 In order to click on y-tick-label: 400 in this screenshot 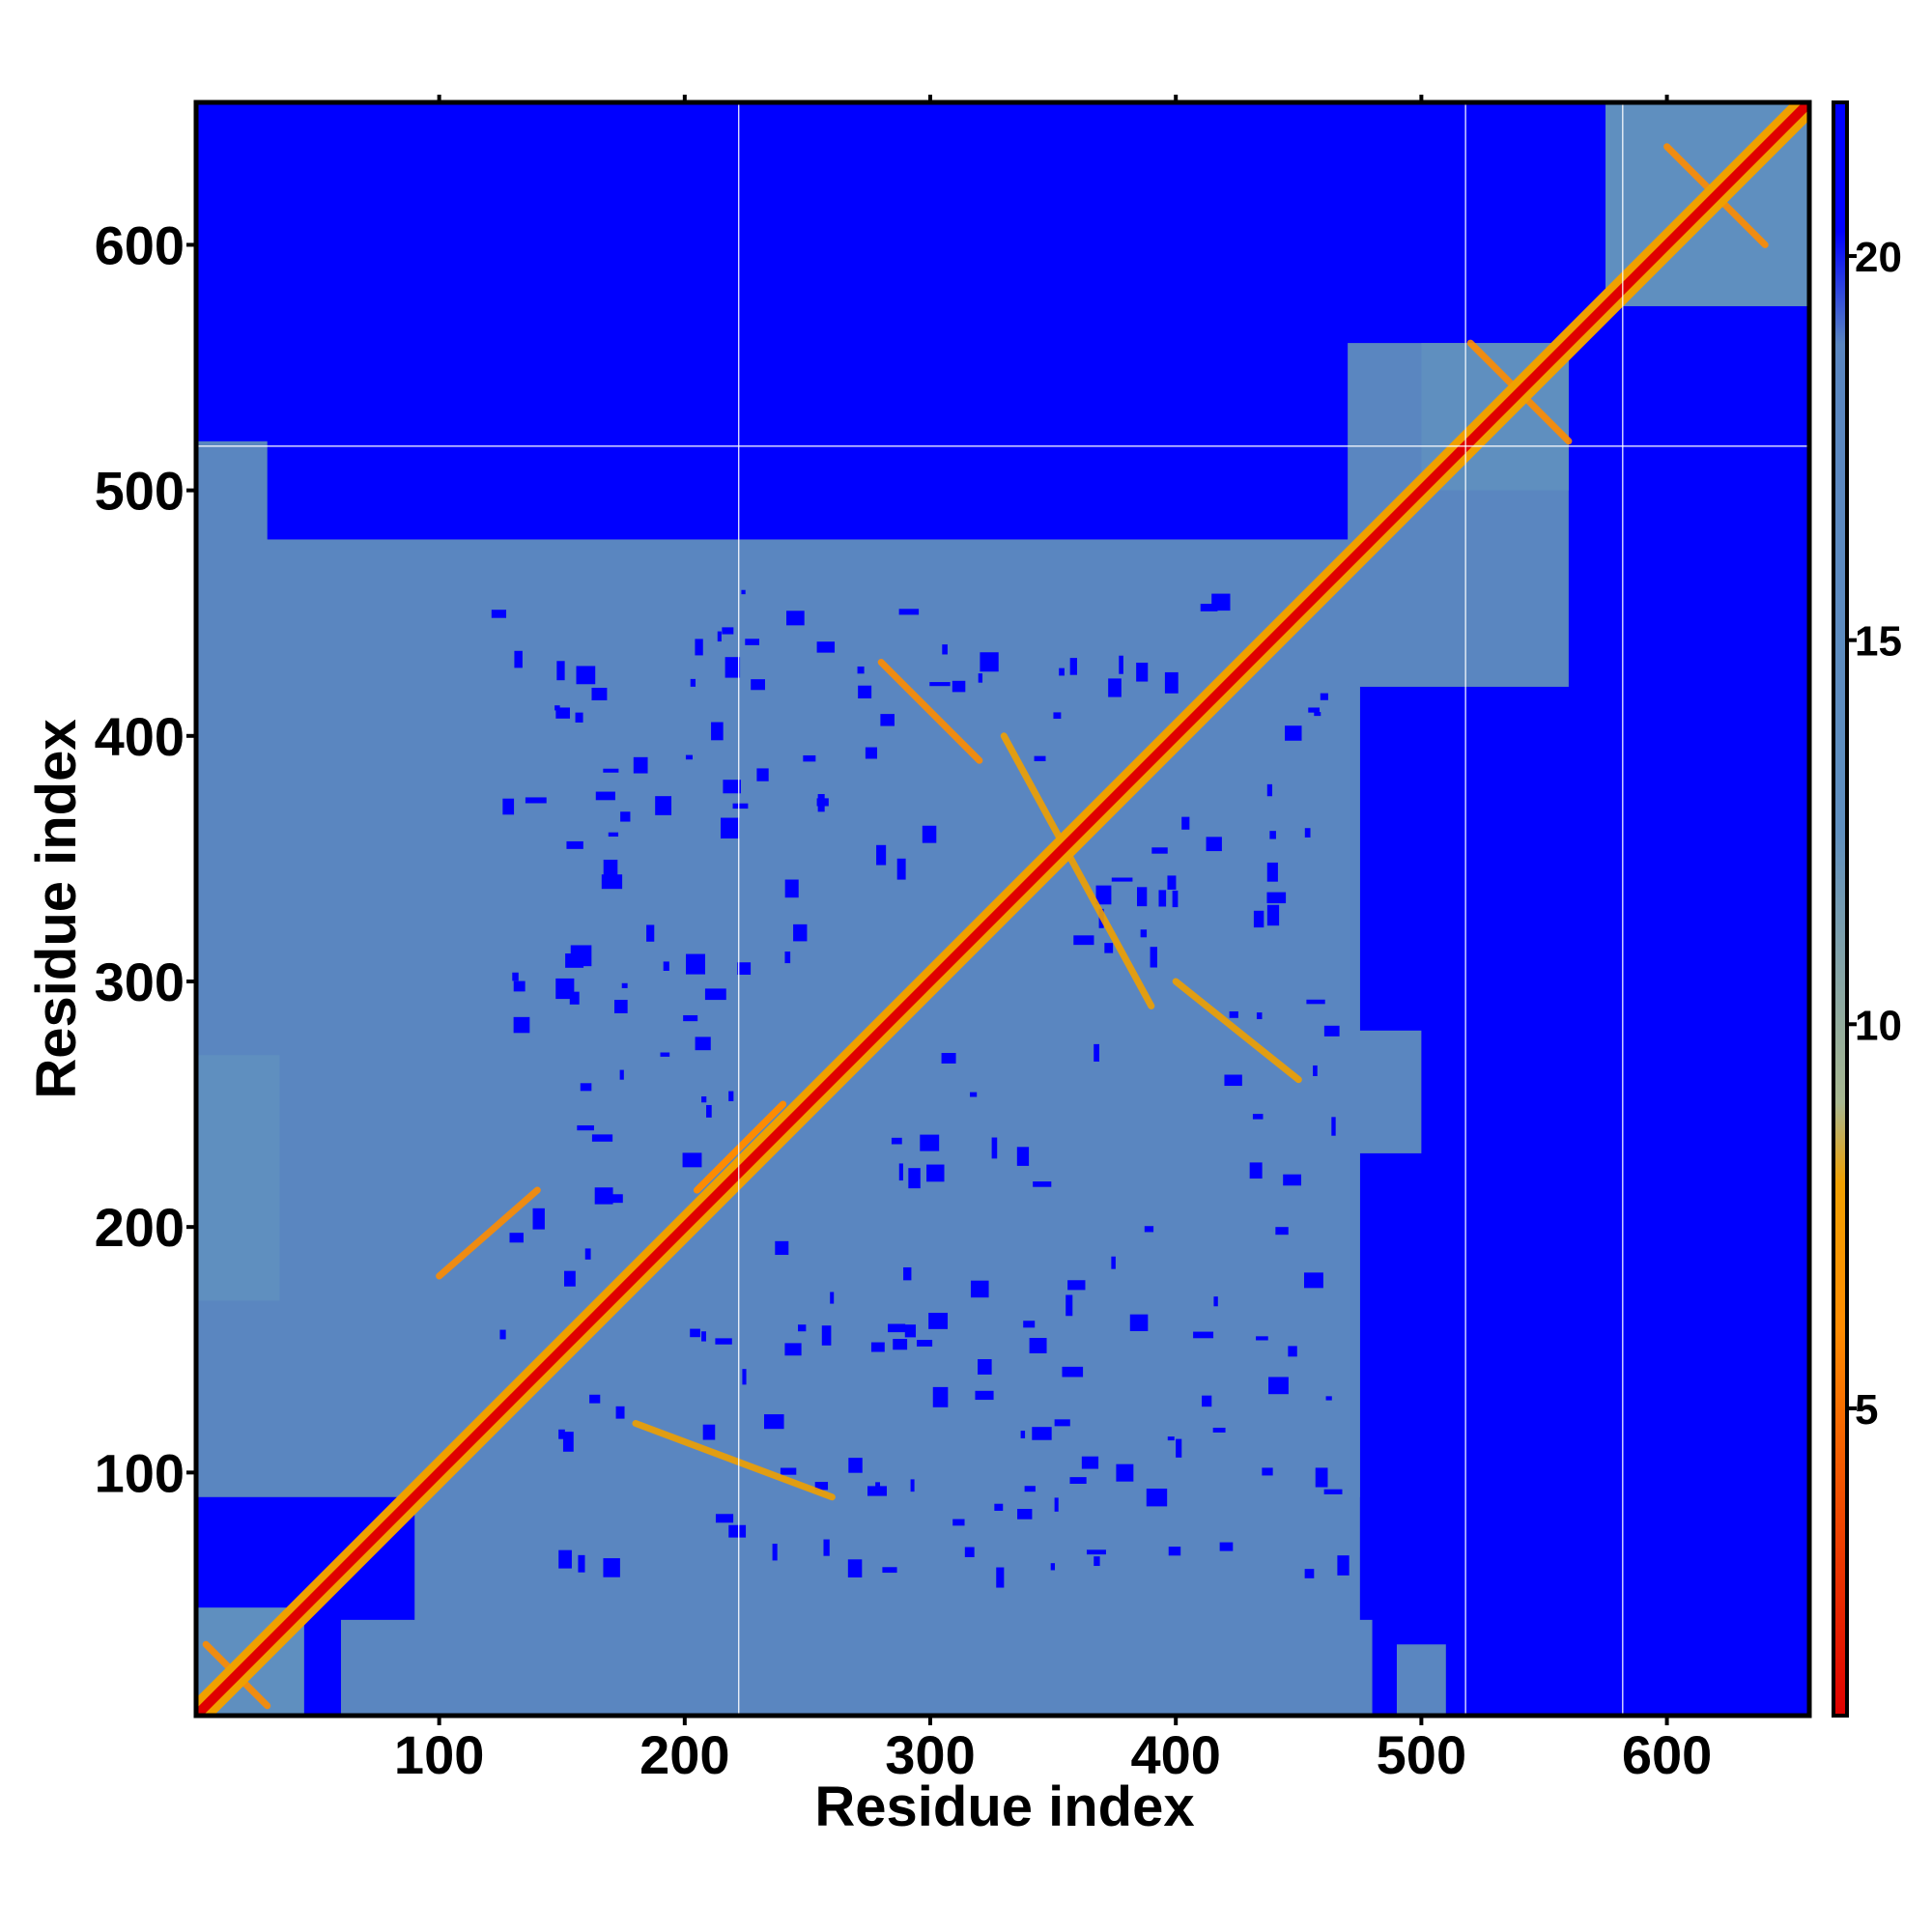, I will do `click(140, 736)`.